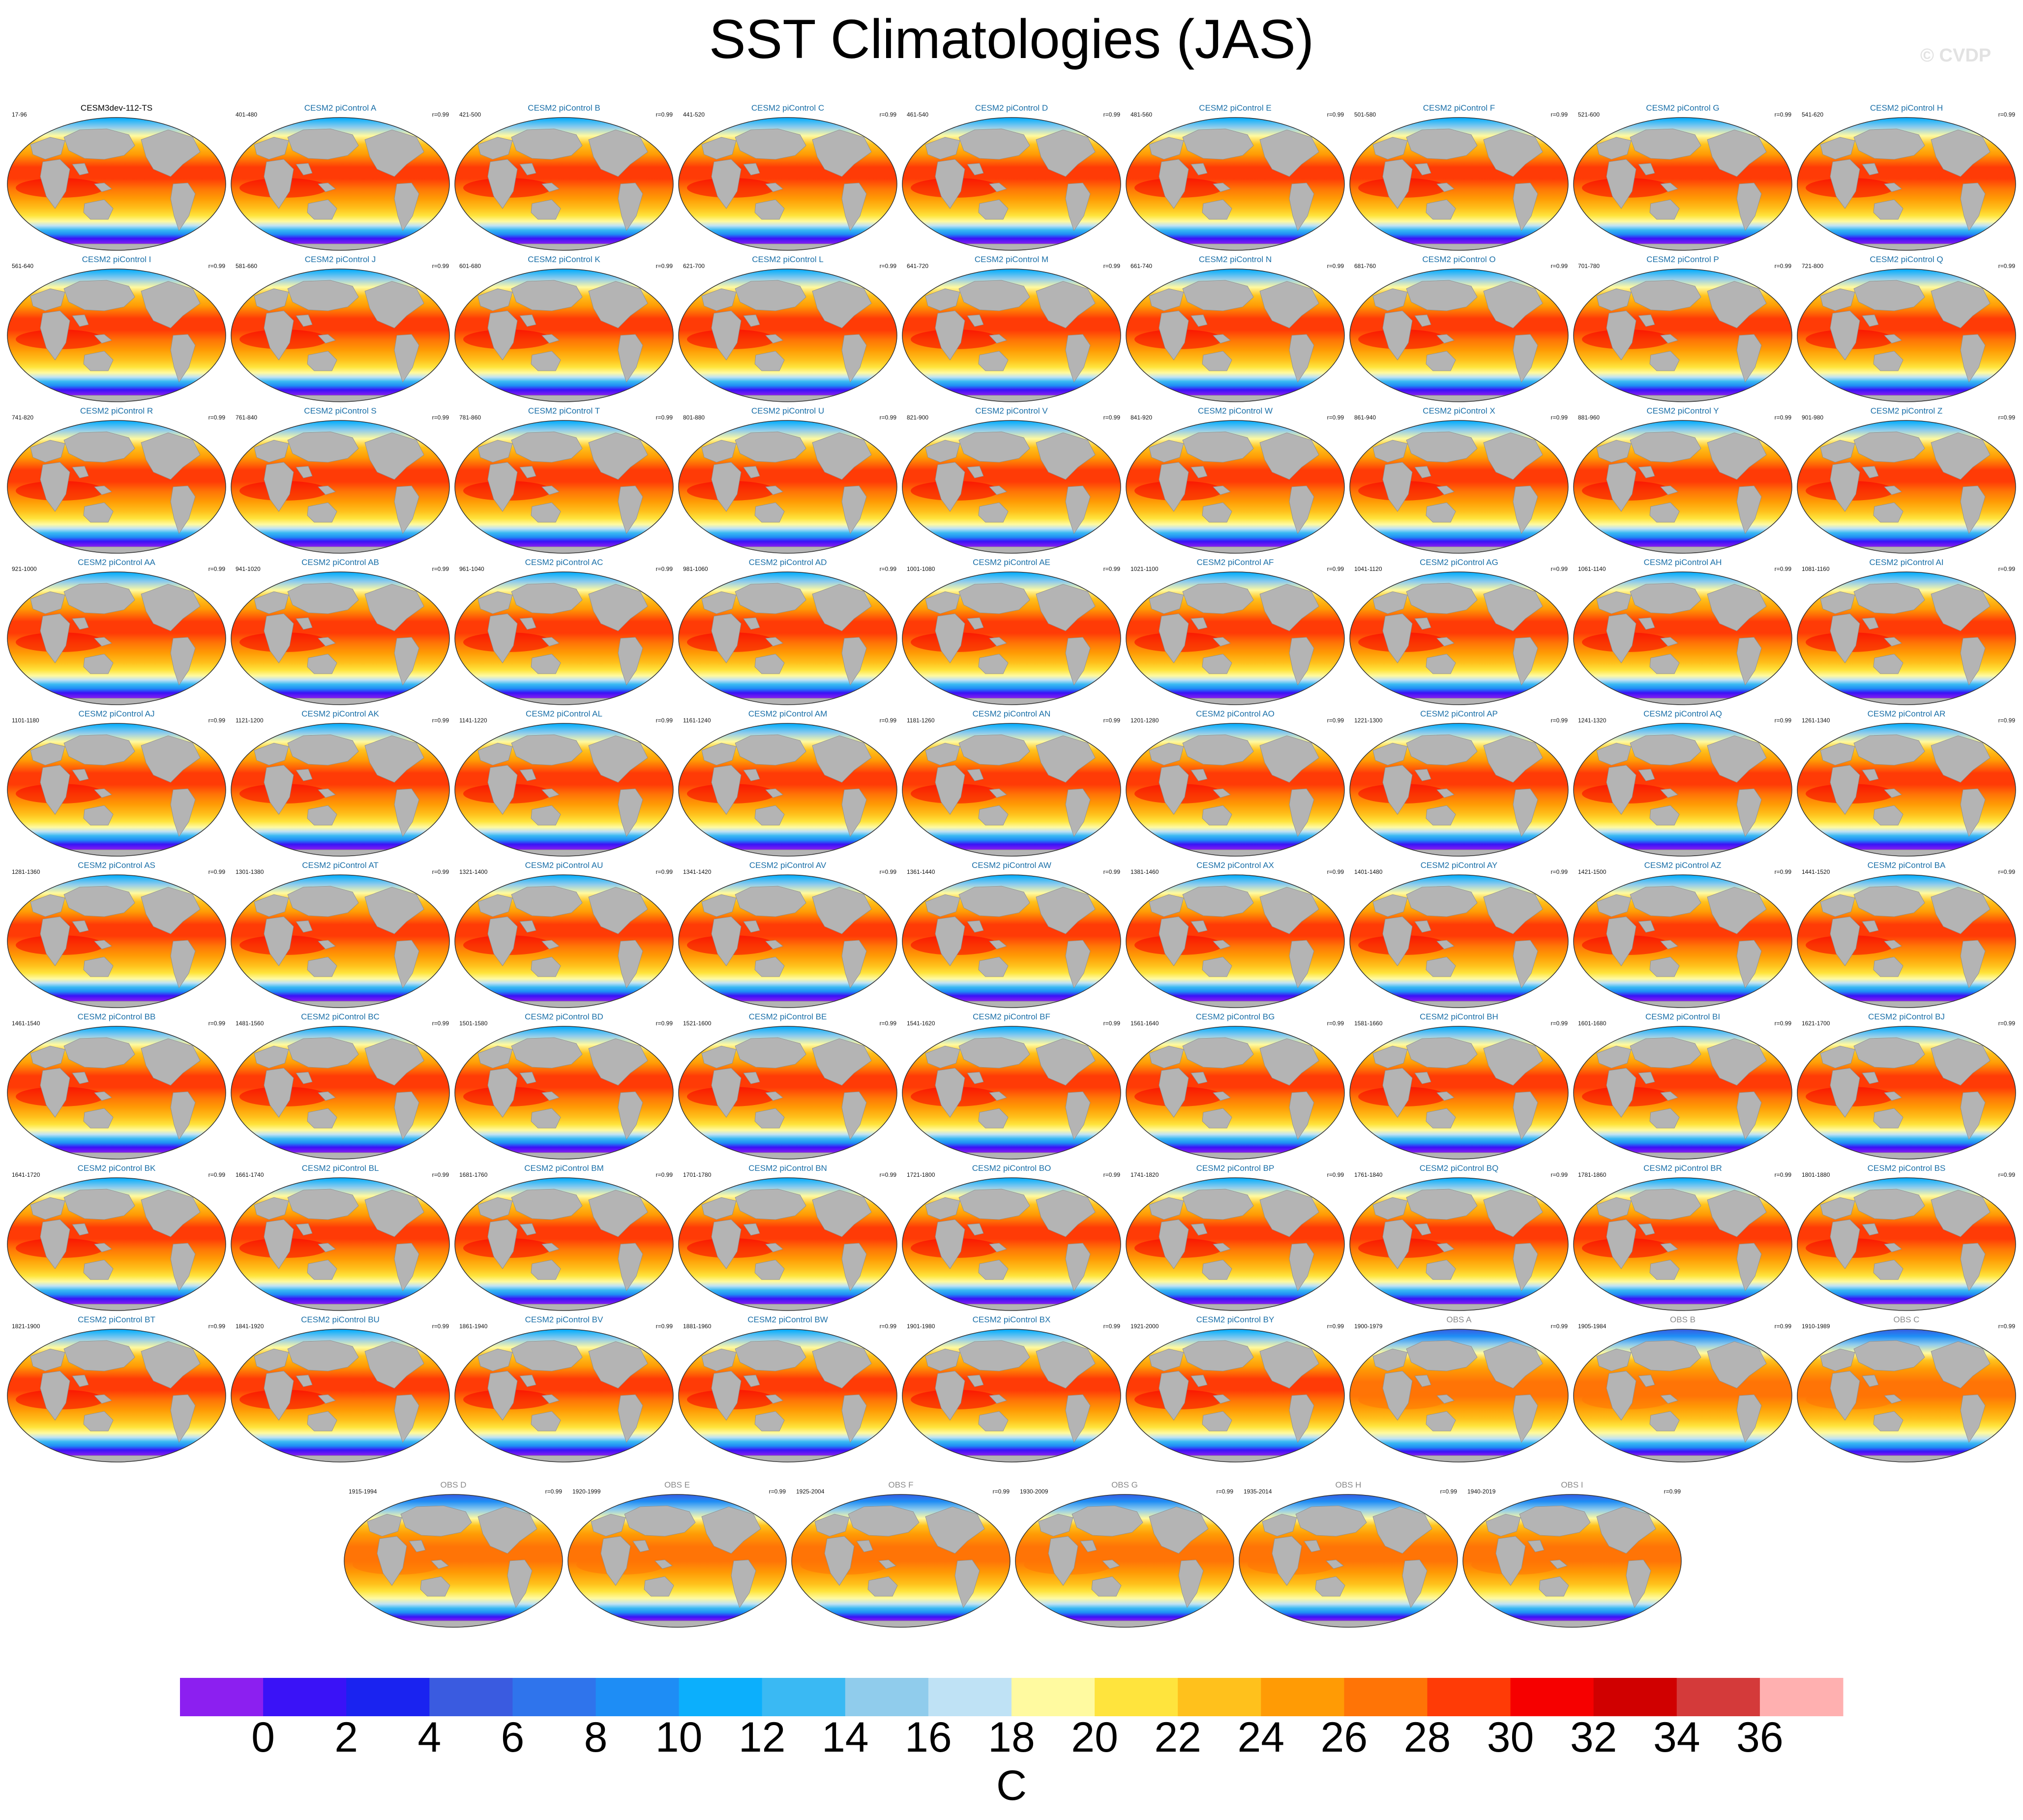 Image resolution: width=2023 pixels, height=1820 pixels. Describe the element at coordinates (564, 632) in the screenshot. I see `map-panel: CESM2 piControl AC 961-1040 r=0.99` at that location.